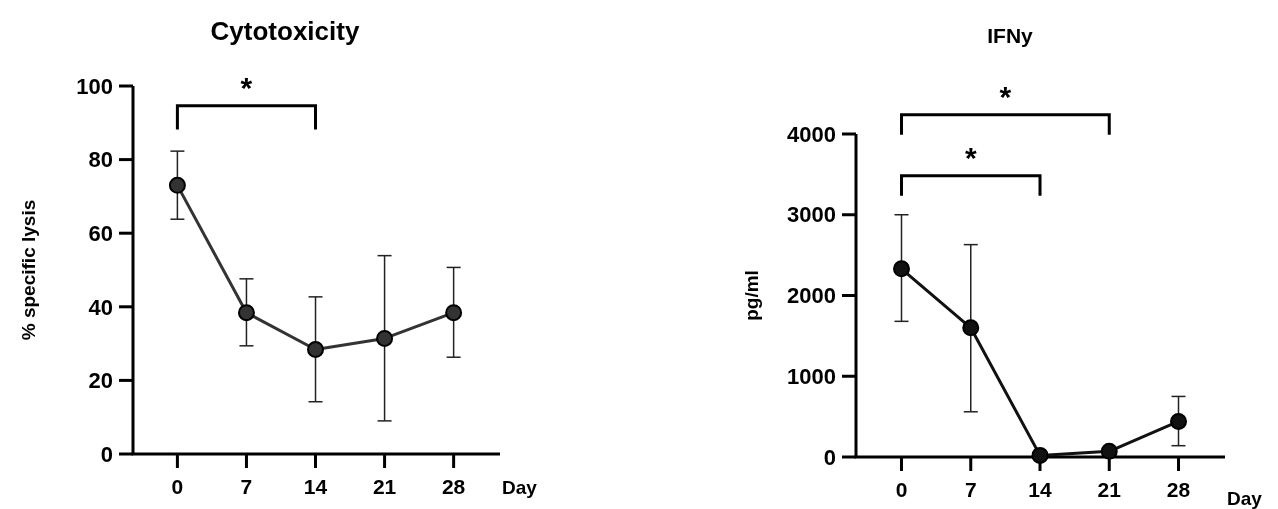 This screenshot has height=509, width=1278. I want to click on y-tick-label: 3000, so click(811, 215).